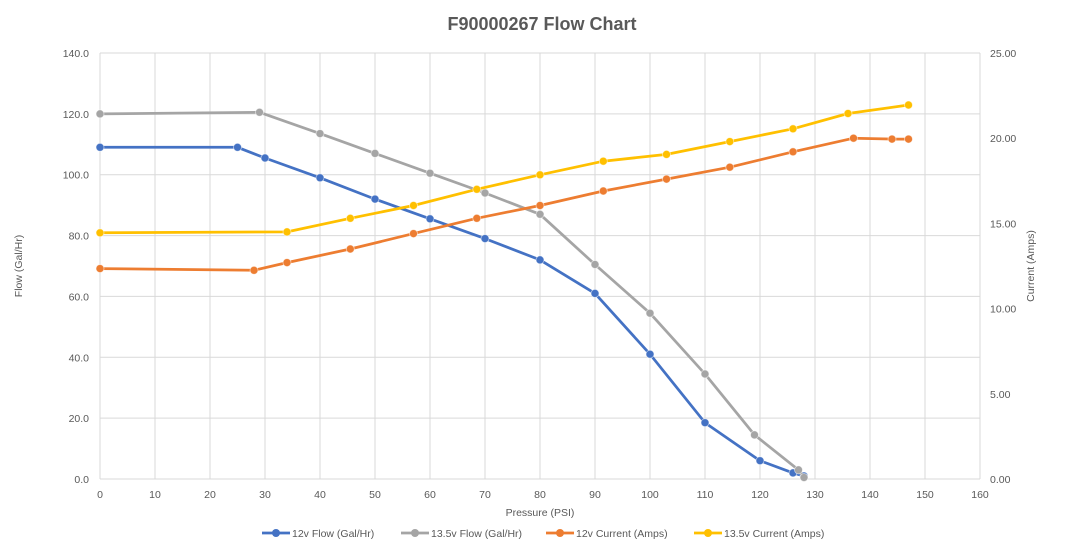  Describe the element at coordinates (1003, 224) in the screenshot. I see `y2-tick-label: 15.00` at that location.